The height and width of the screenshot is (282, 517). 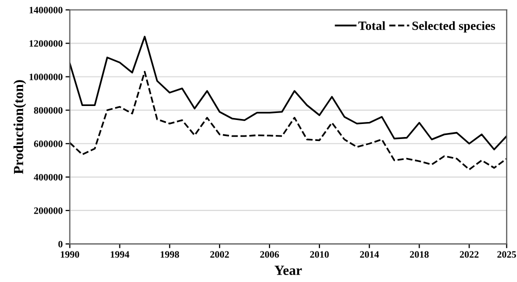 I want to click on x-tick-label: 2025, so click(x=506, y=254).